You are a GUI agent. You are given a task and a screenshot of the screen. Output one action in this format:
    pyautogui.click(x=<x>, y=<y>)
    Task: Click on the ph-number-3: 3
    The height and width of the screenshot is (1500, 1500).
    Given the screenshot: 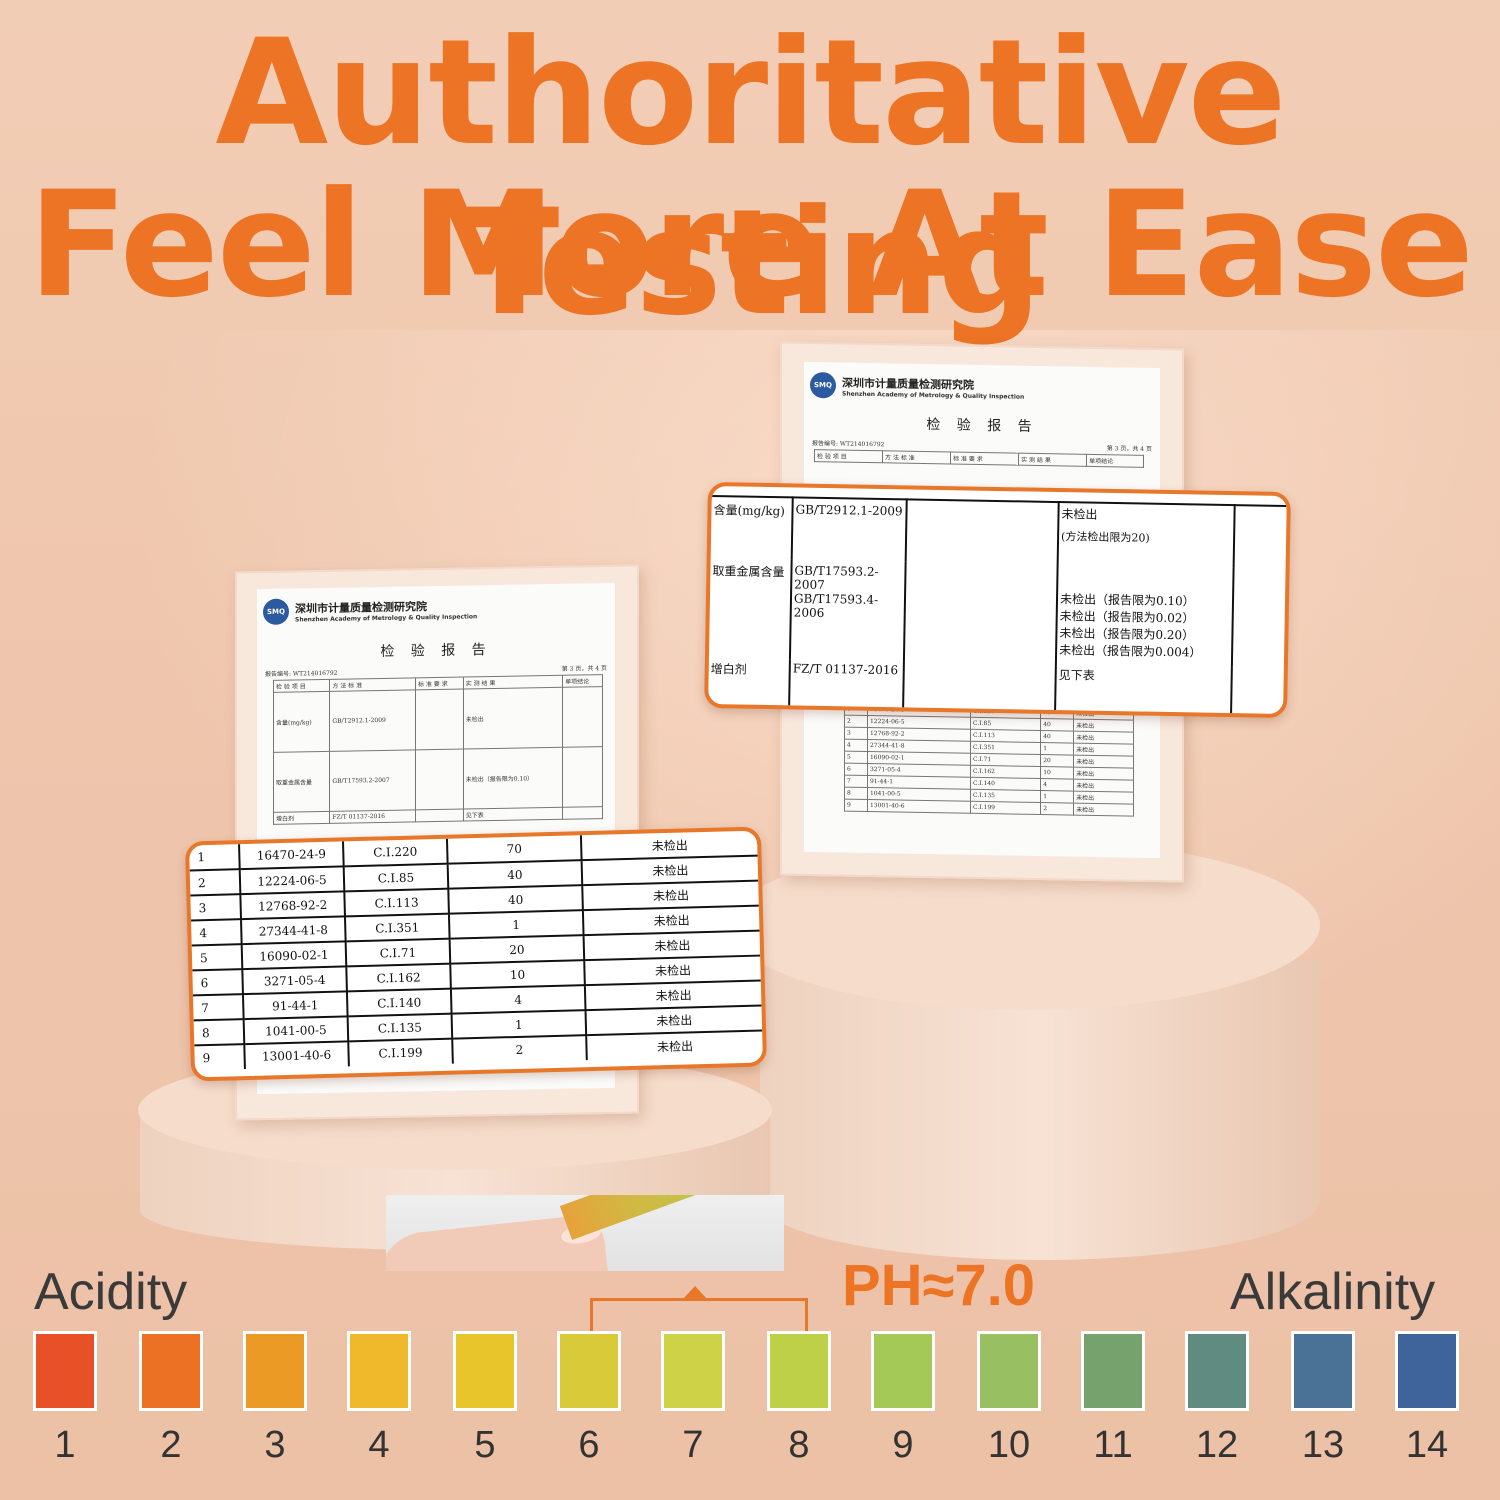 What is the action you would take?
    pyautogui.click(x=275, y=1445)
    